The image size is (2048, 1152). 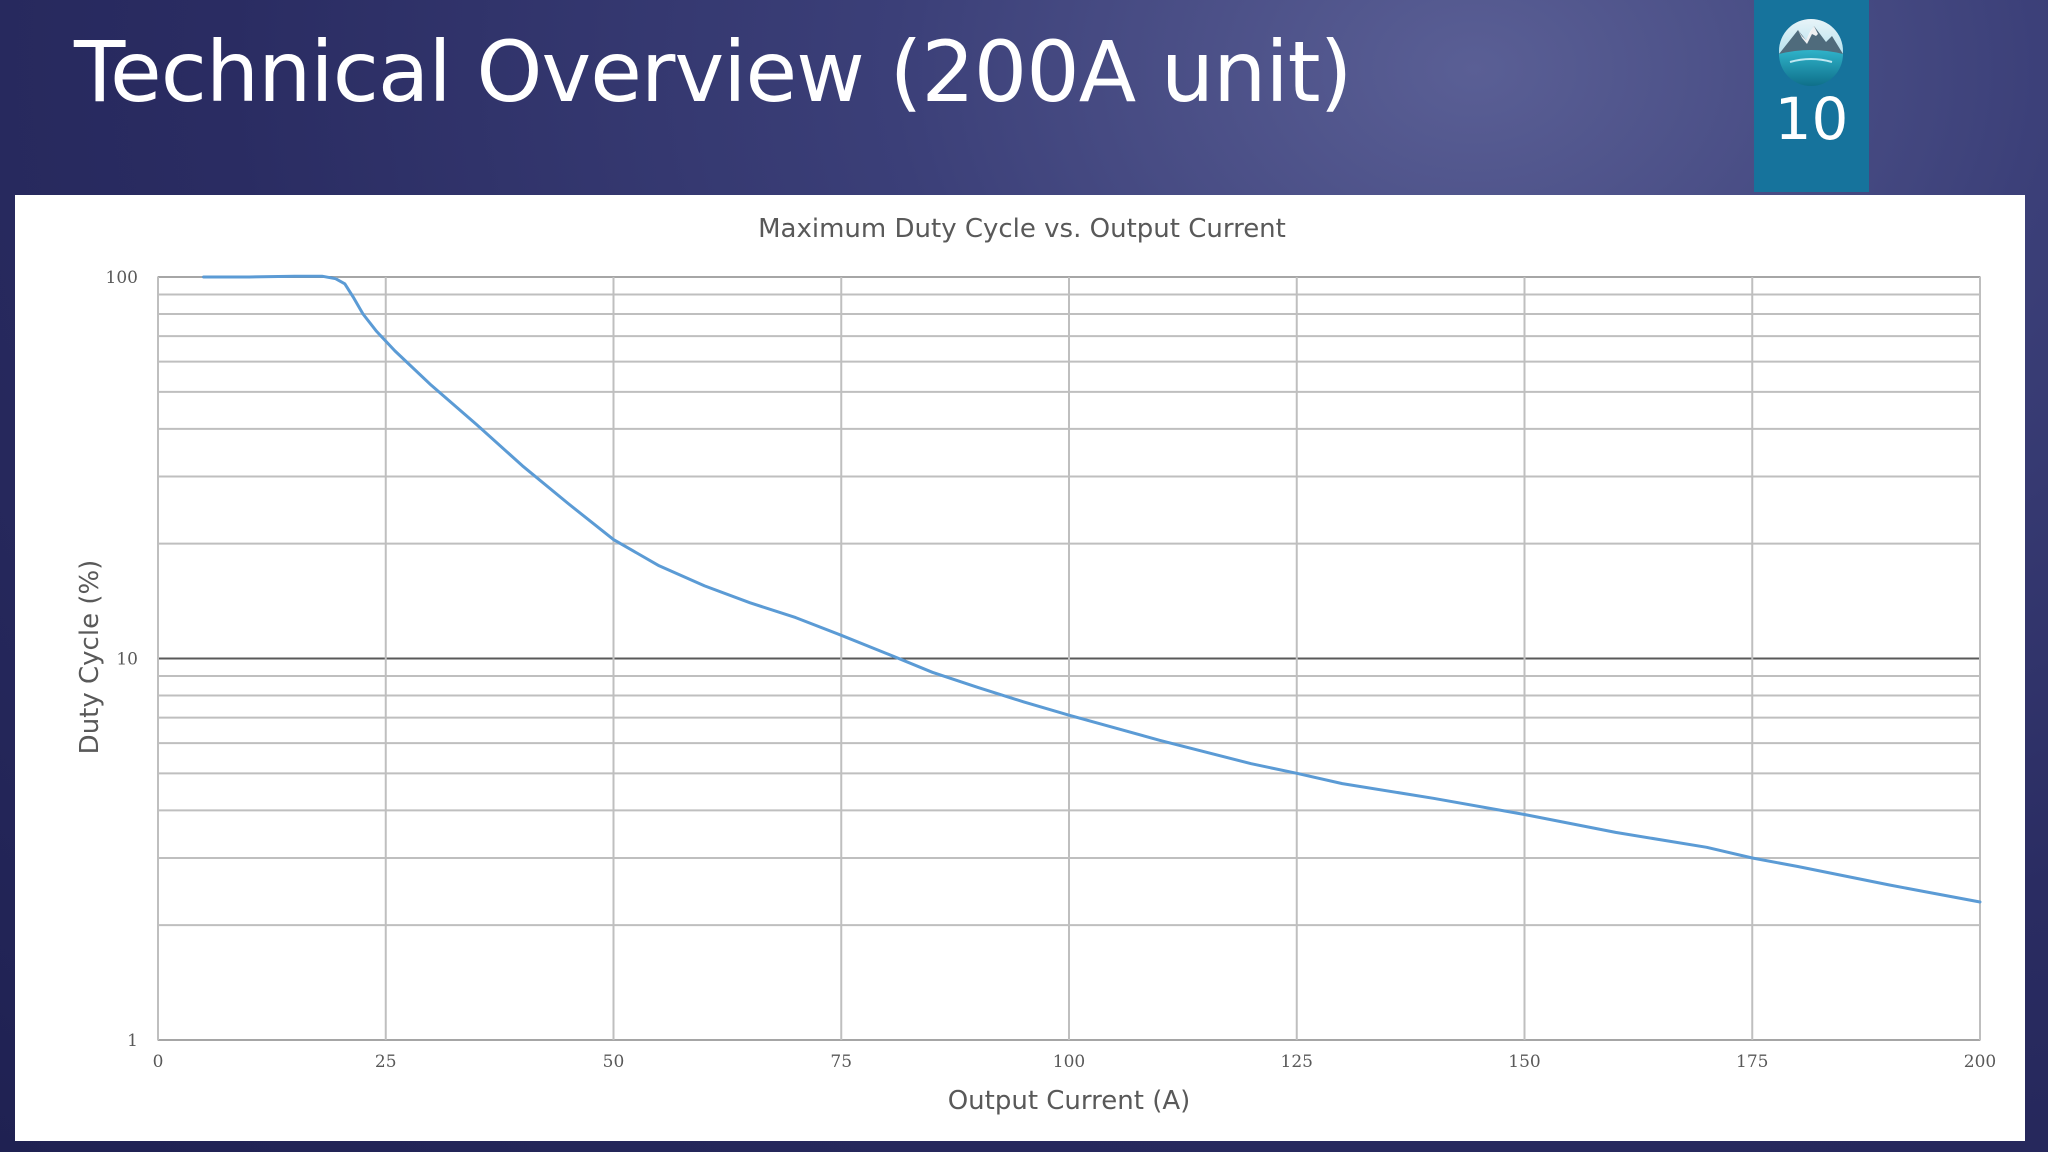 I want to click on y-tick-label: 10, so click(x=127, y=660).